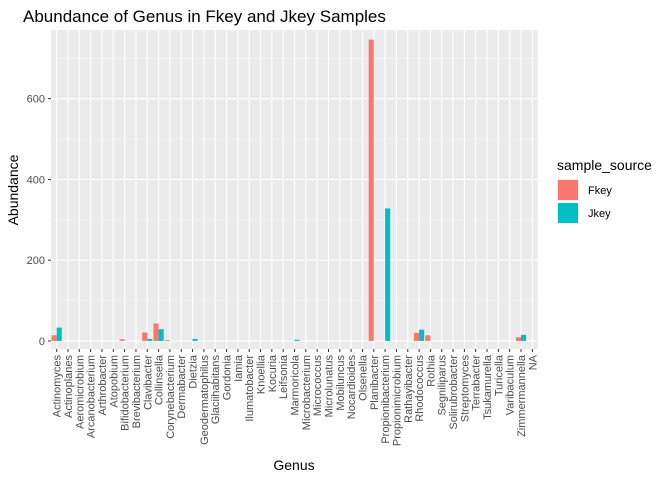 This screenshot has height=480, width=672. I want to click on x-tick-label: Rothia, so click(431, 370).